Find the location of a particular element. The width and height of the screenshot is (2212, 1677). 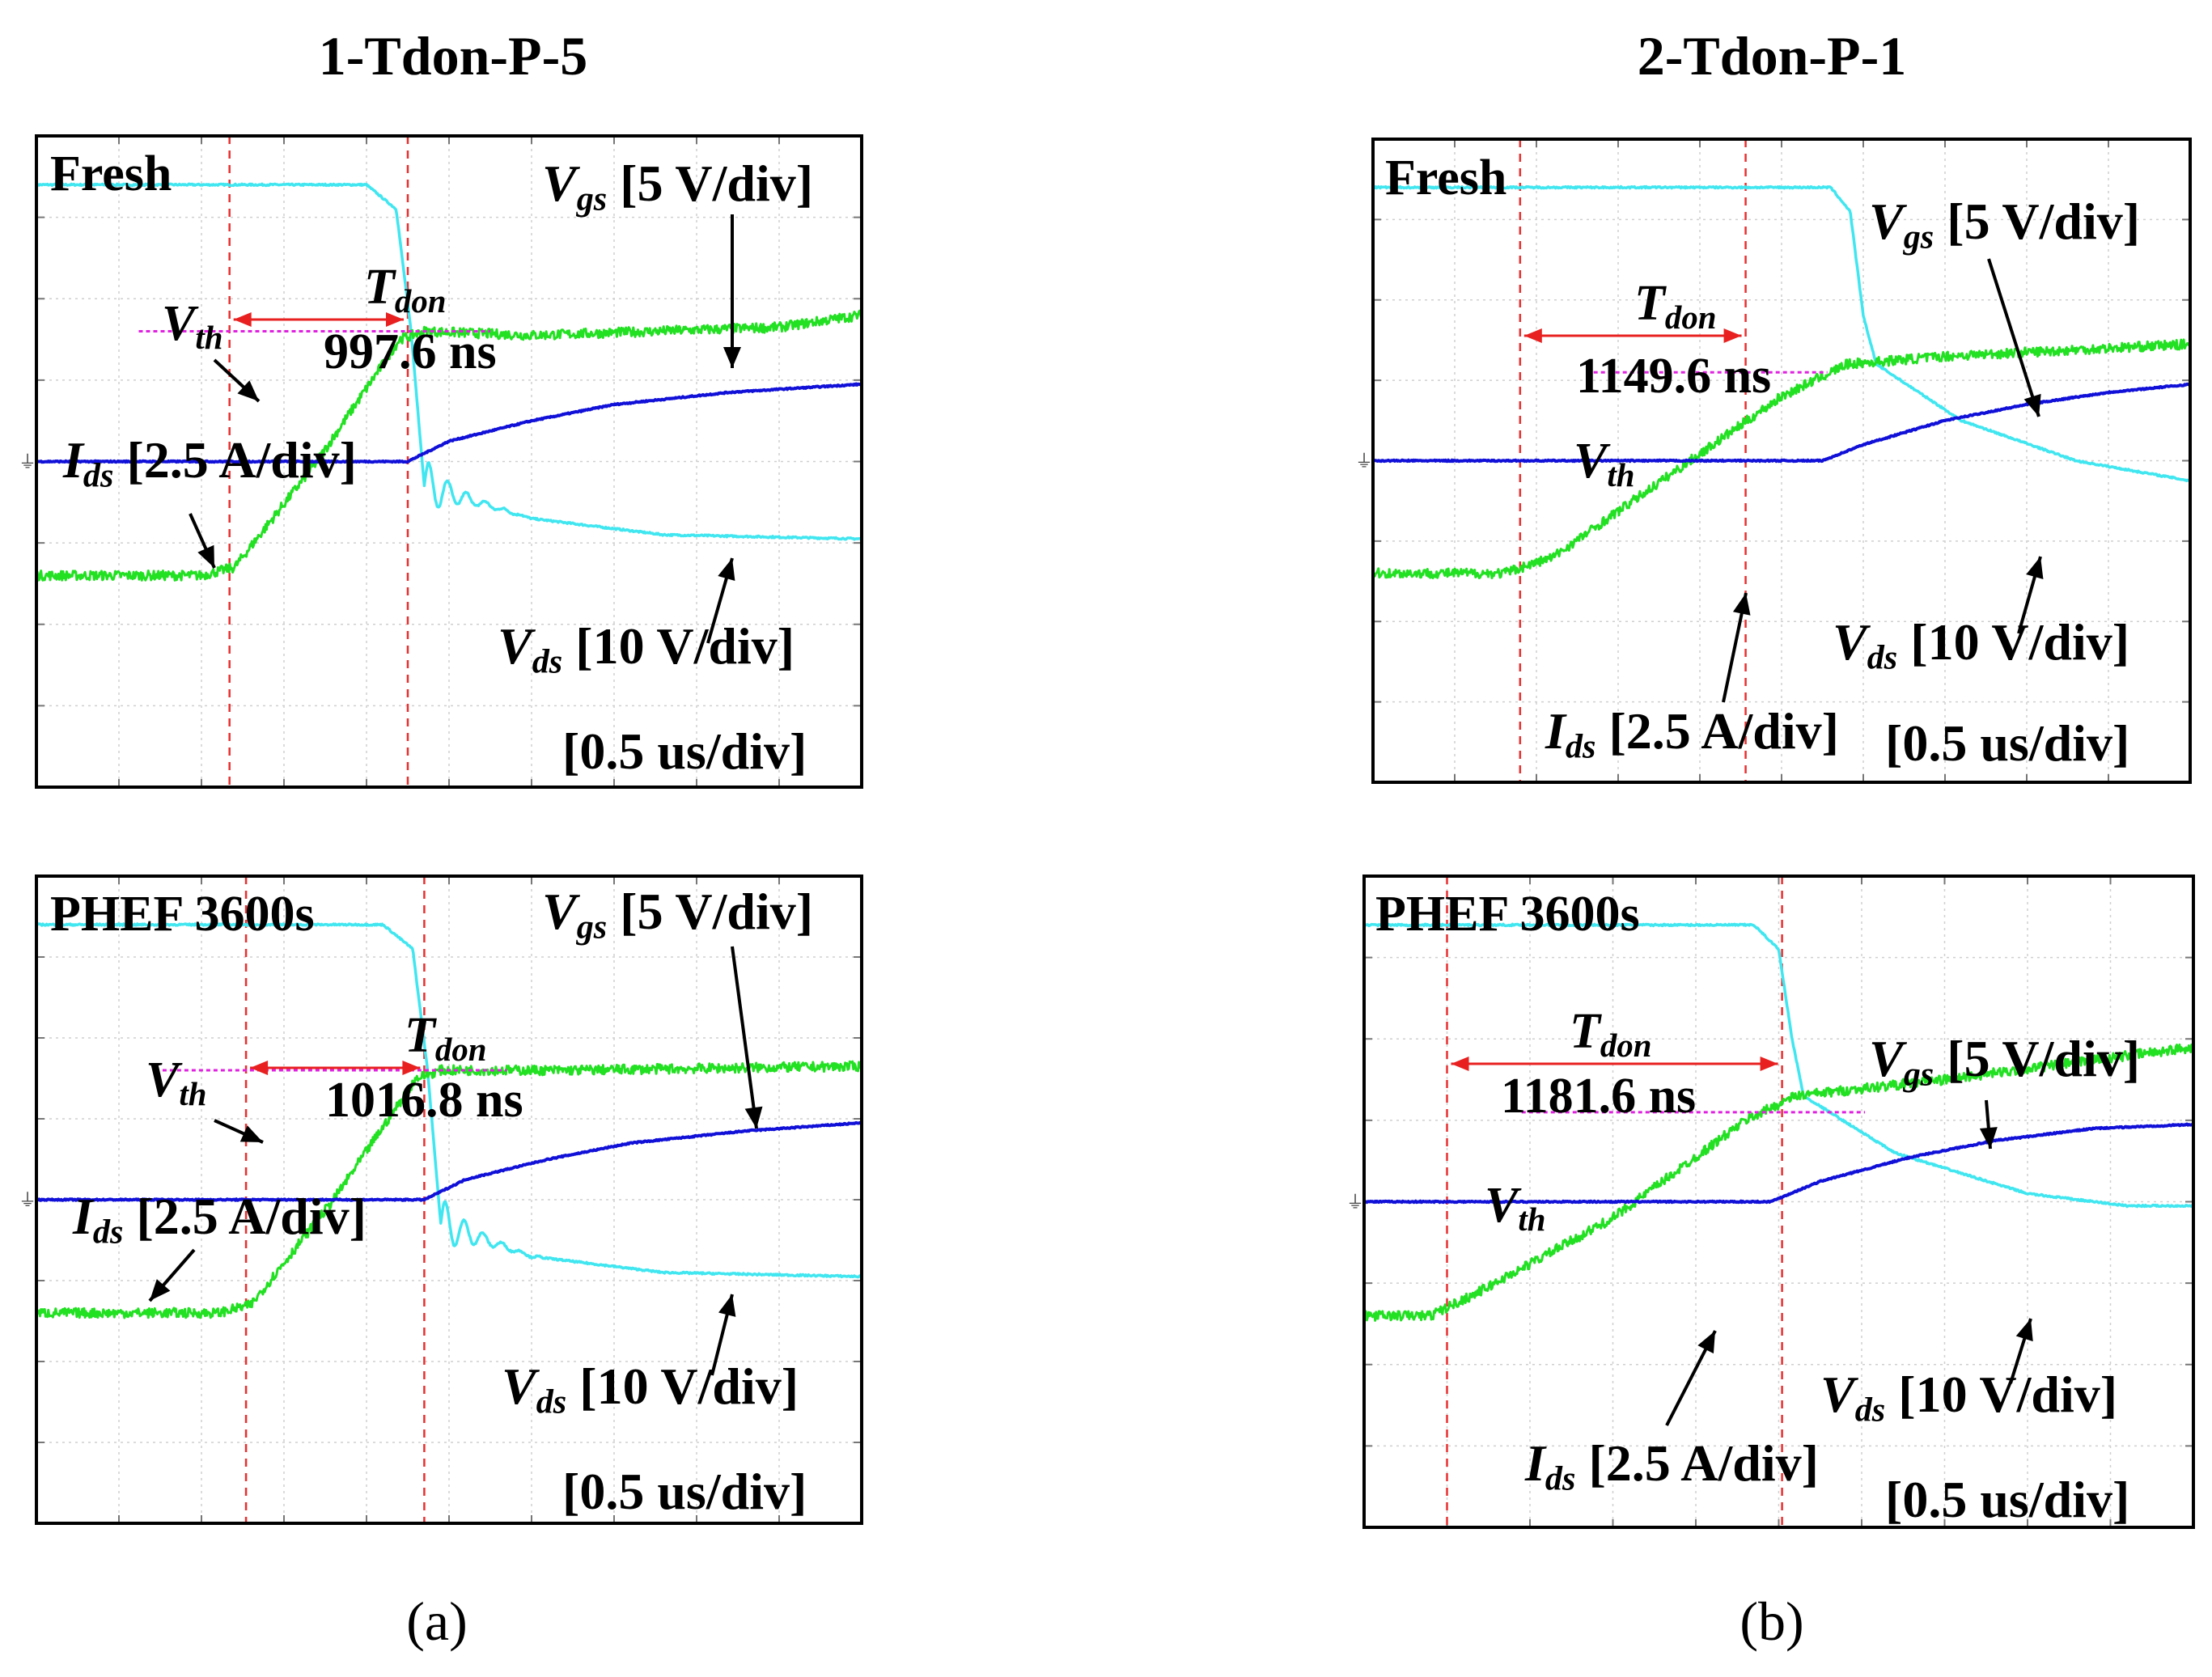

column-title-b: 2-Tdon-P-1 is located at coordinates (1772, 56).